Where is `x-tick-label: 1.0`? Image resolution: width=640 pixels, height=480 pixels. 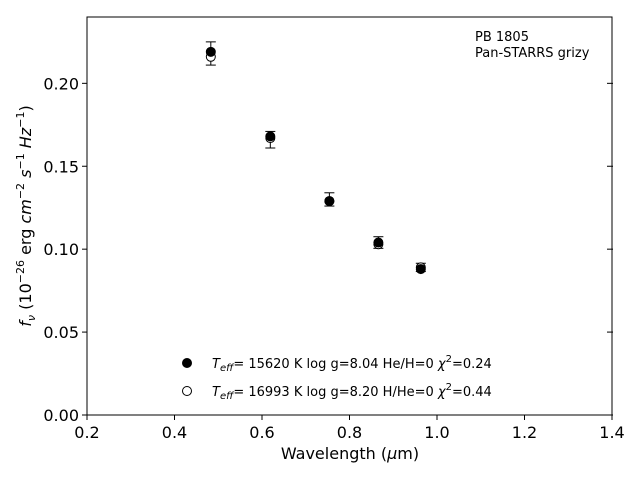
x-tick-label: 1.0 is located at coordinates (436, 432).